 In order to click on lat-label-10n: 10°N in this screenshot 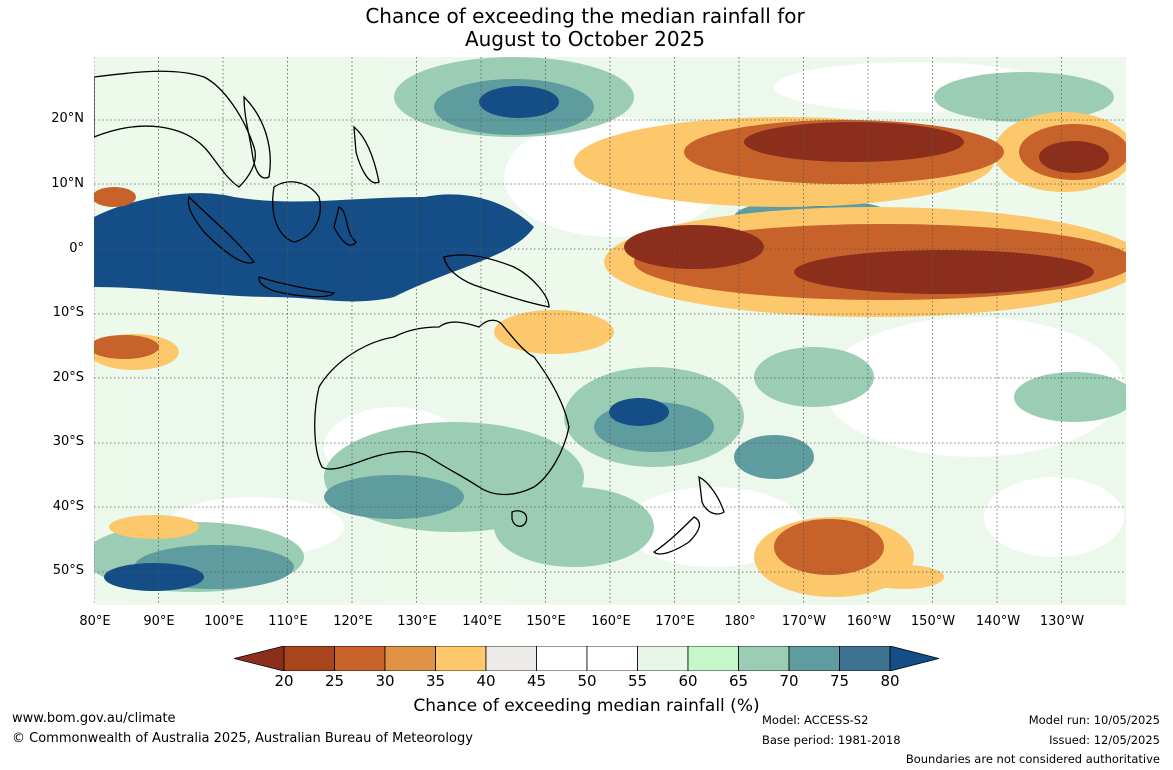, I will do `click(67, 183)`.